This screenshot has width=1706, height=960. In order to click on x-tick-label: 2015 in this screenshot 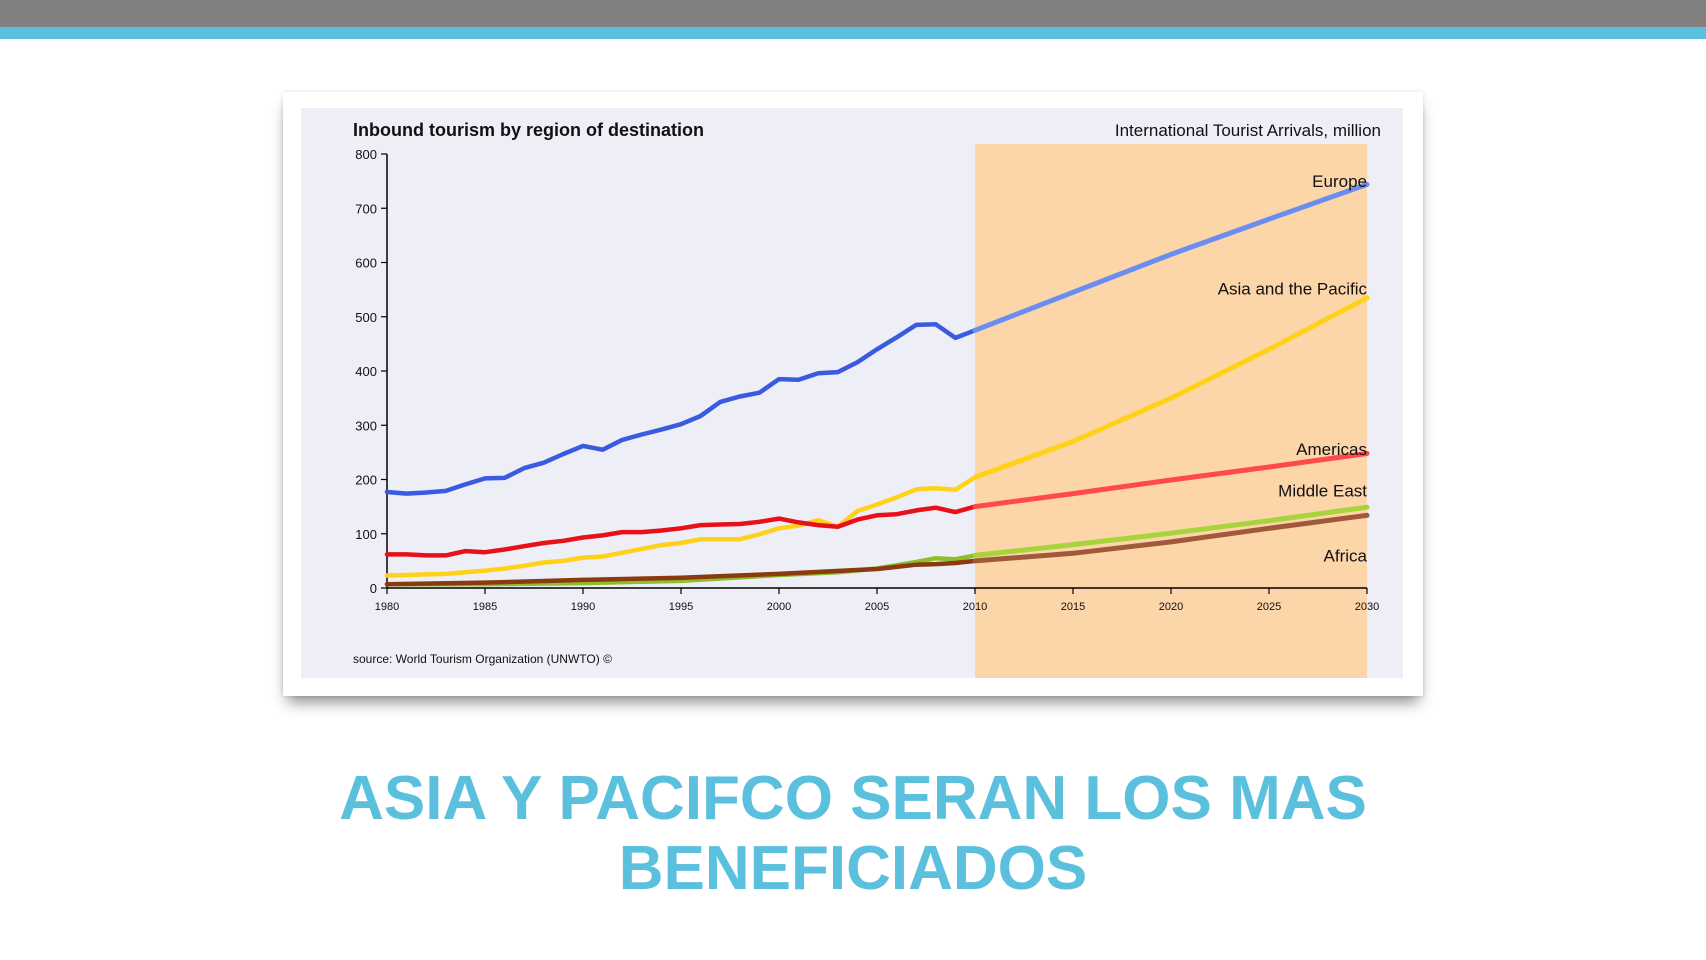, I will do `click(1073, 607)`.